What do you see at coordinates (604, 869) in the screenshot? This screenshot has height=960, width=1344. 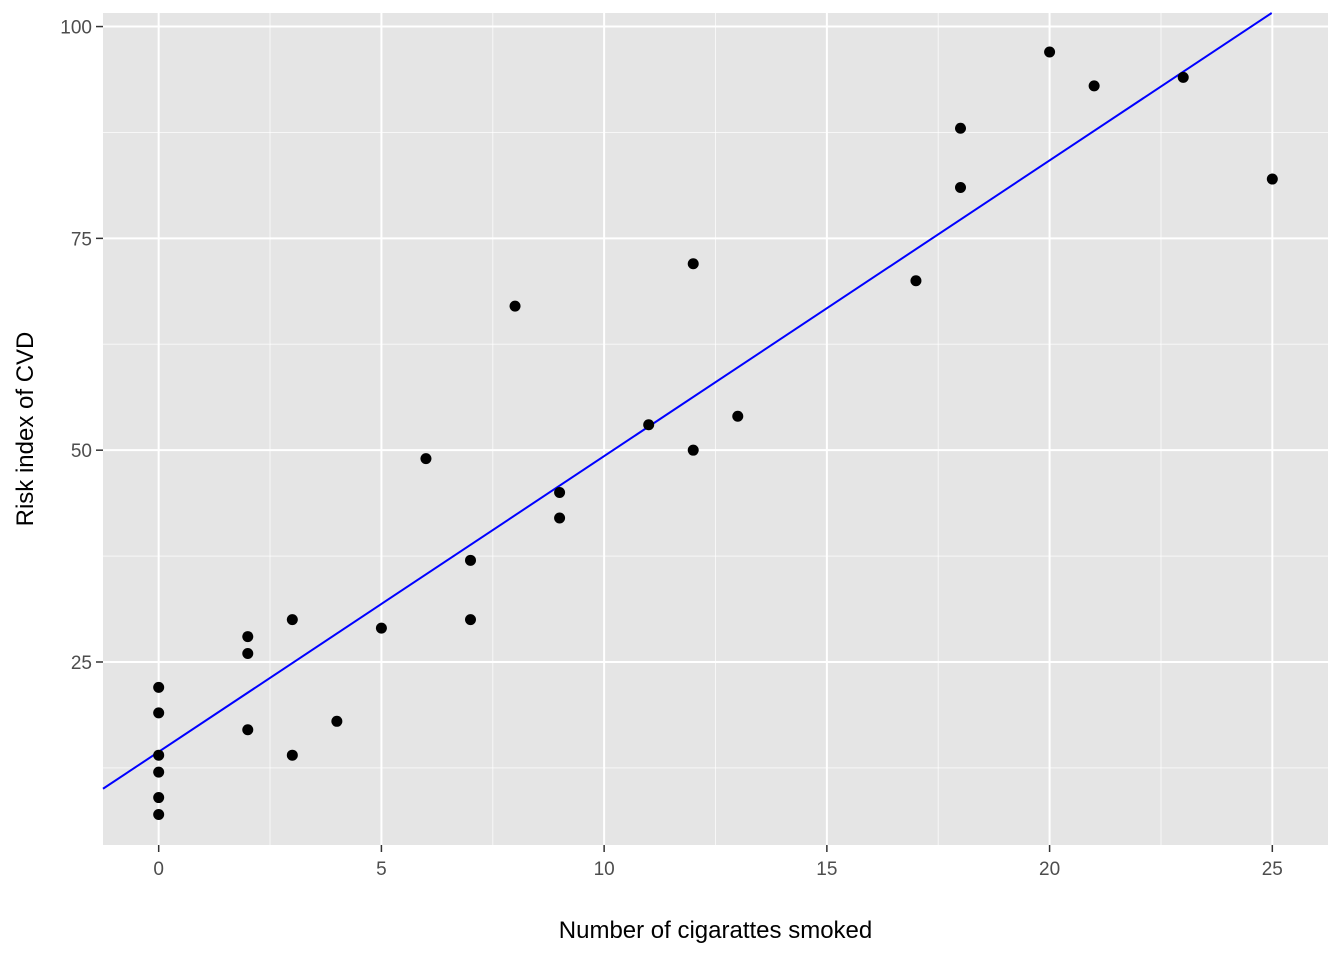 I see `x-tick-label: 10` at bounding box center [604, 869].